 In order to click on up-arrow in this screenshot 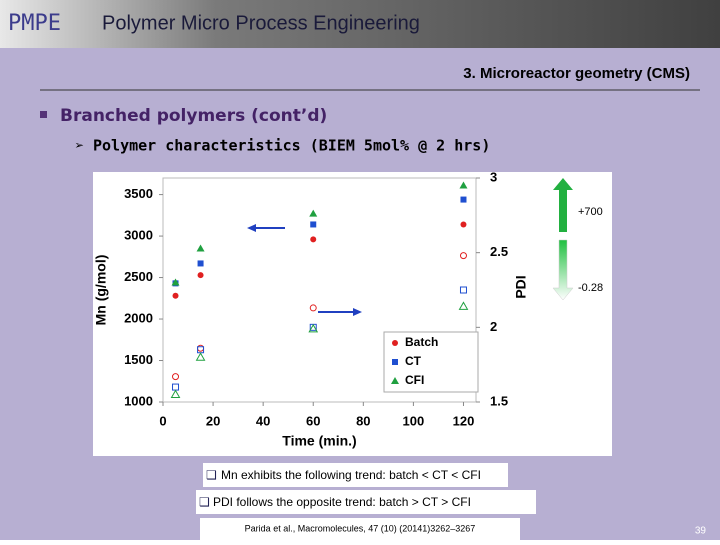, I will do `click(563, 205)`.